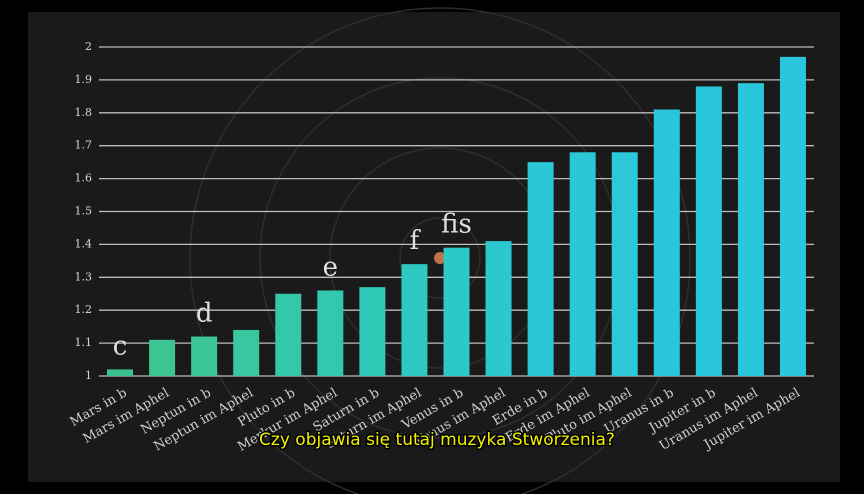 The image size is (864, 494). What do you see at coordinates (120, 346) in the screenshot?
I see `annotation: c` at bounding box center [120, 346].